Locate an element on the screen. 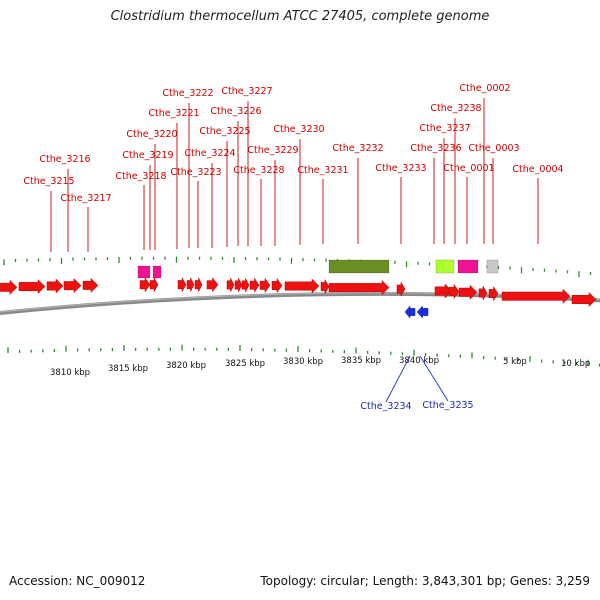  forward-gene-label: Cthe_3219 is located at coordinates (147, 155).